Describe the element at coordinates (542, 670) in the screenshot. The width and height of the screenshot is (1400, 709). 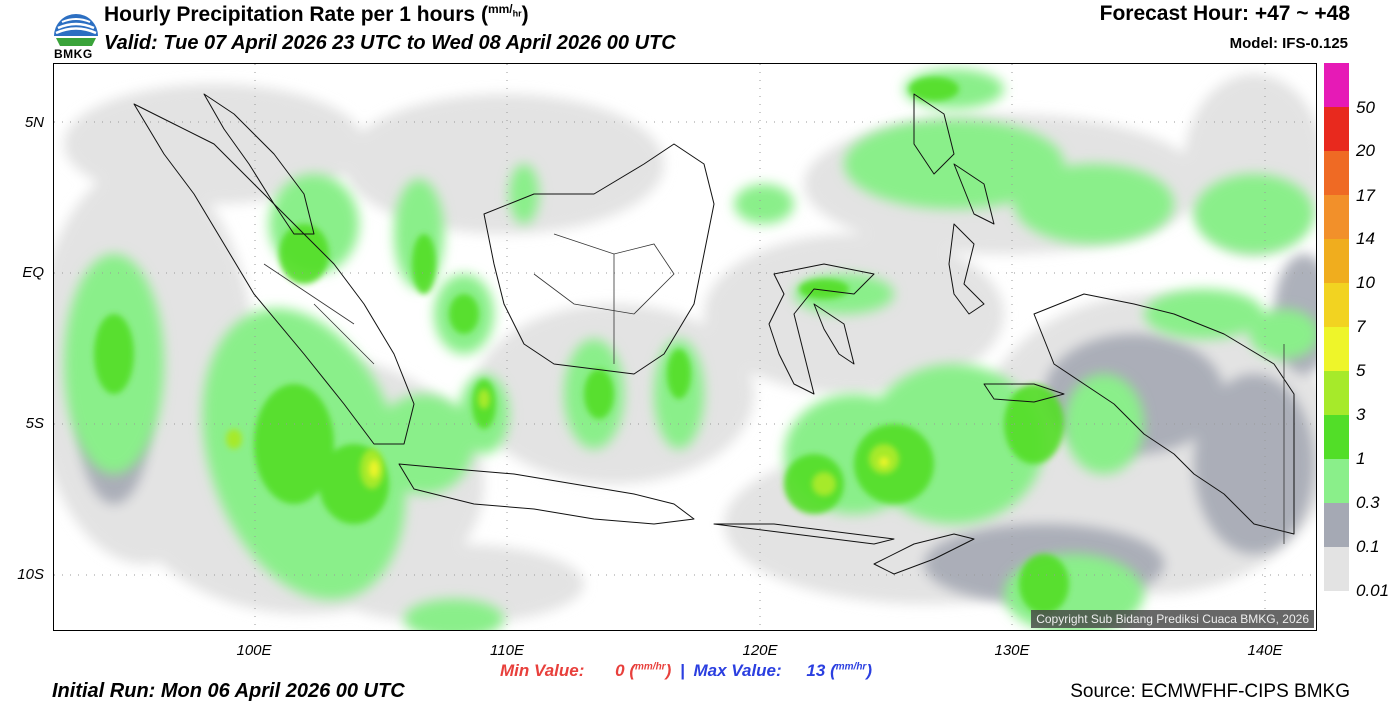
I see `min-value-label: Min Value:` at that location.